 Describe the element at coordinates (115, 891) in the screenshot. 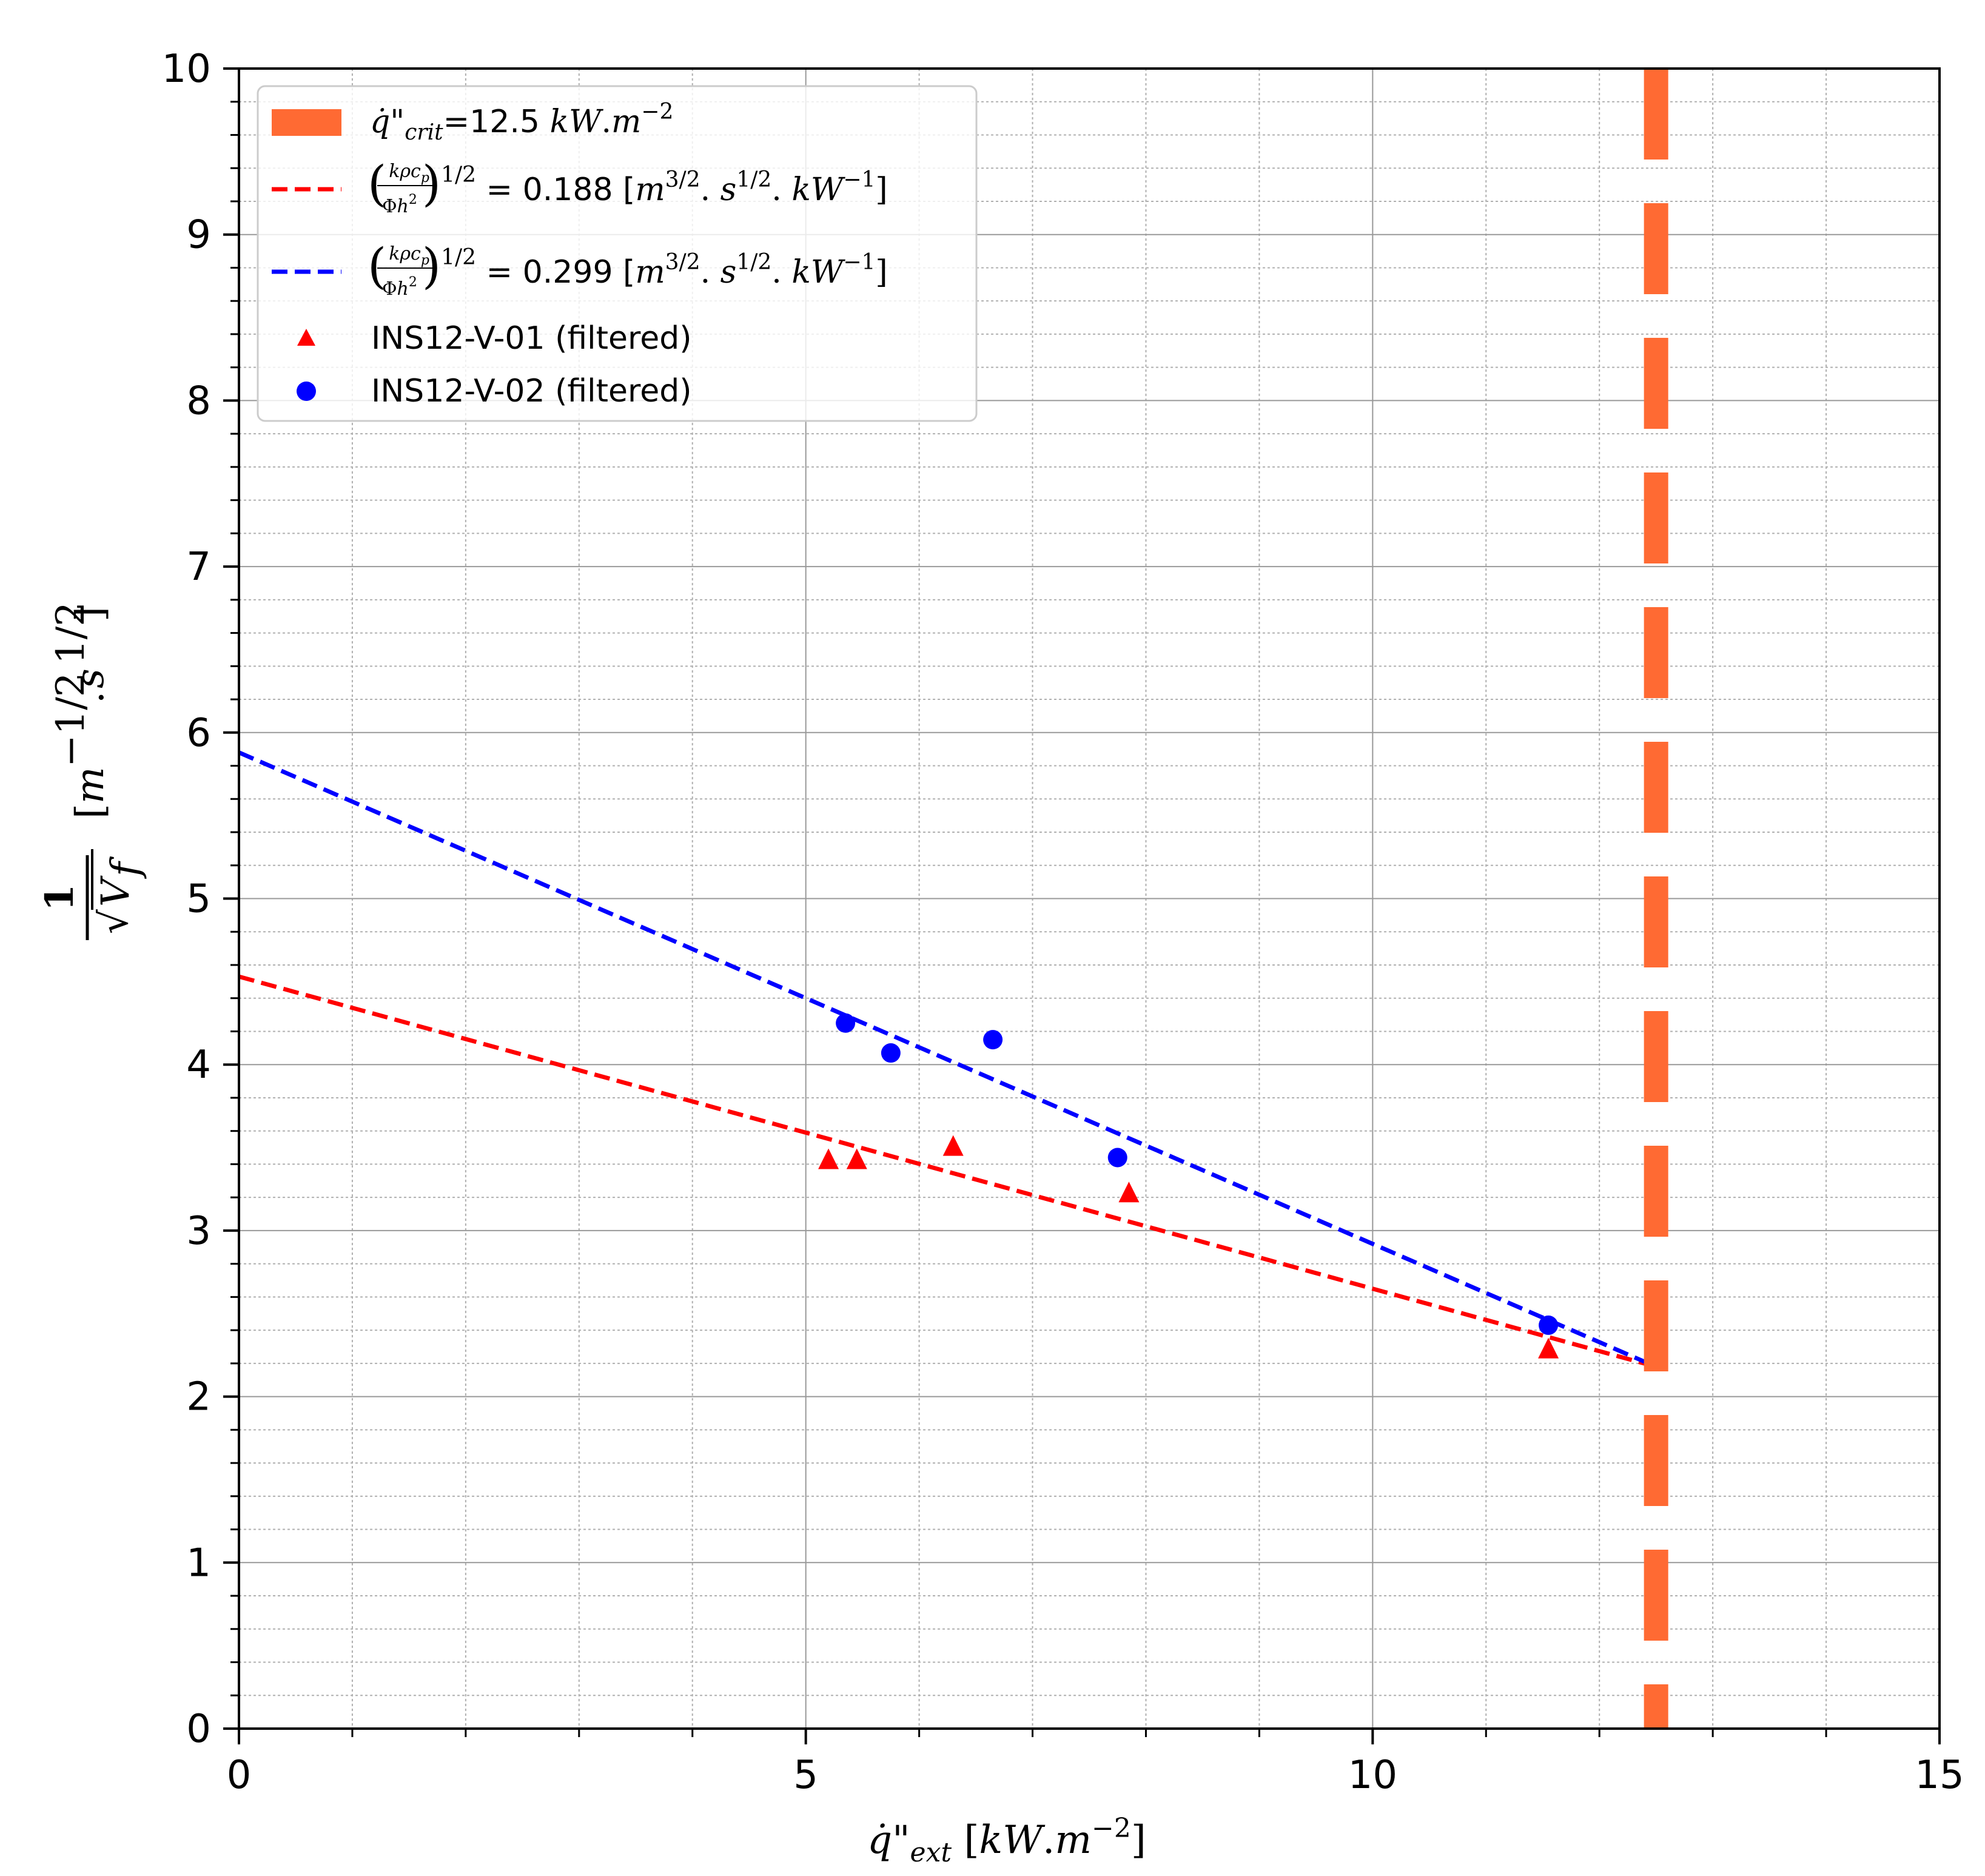

I see `svg-text: V` at that location.